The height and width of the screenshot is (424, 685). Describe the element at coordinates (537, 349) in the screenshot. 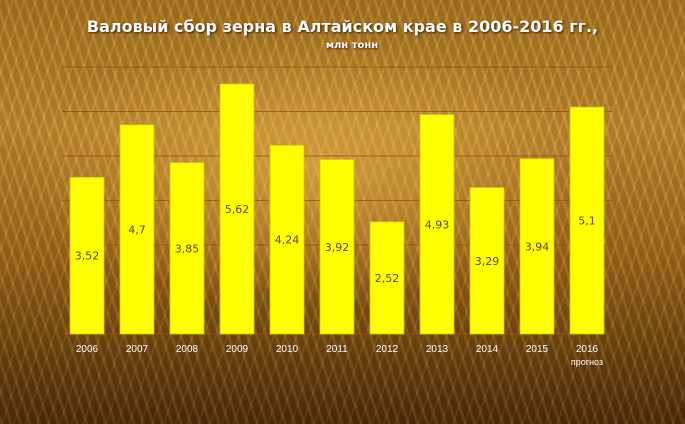

I see `x-tick-label: 2015` at that location.